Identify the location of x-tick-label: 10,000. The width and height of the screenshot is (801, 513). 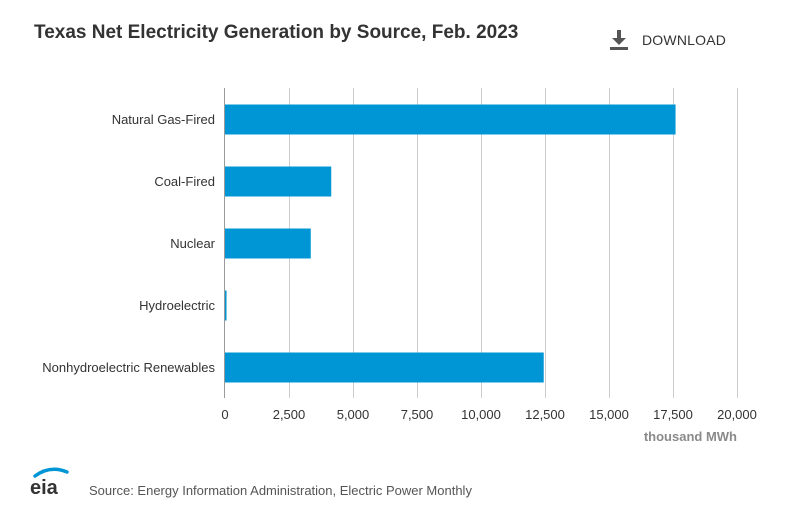
(481, 414).